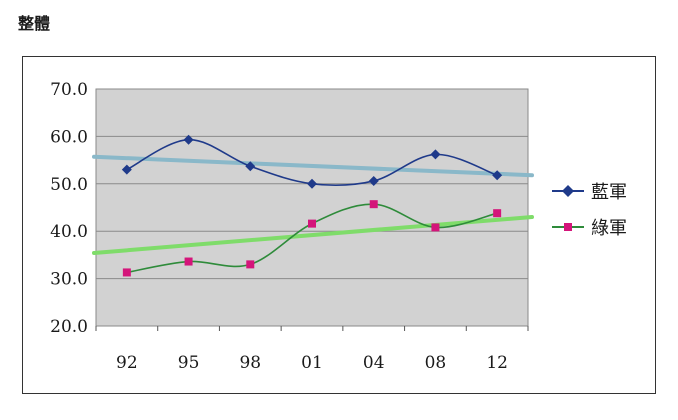  What do you see at coordinates (69, 90) in the screenshot?
I see `y-tick-label: 70.0` at bounding box center [69, 90].